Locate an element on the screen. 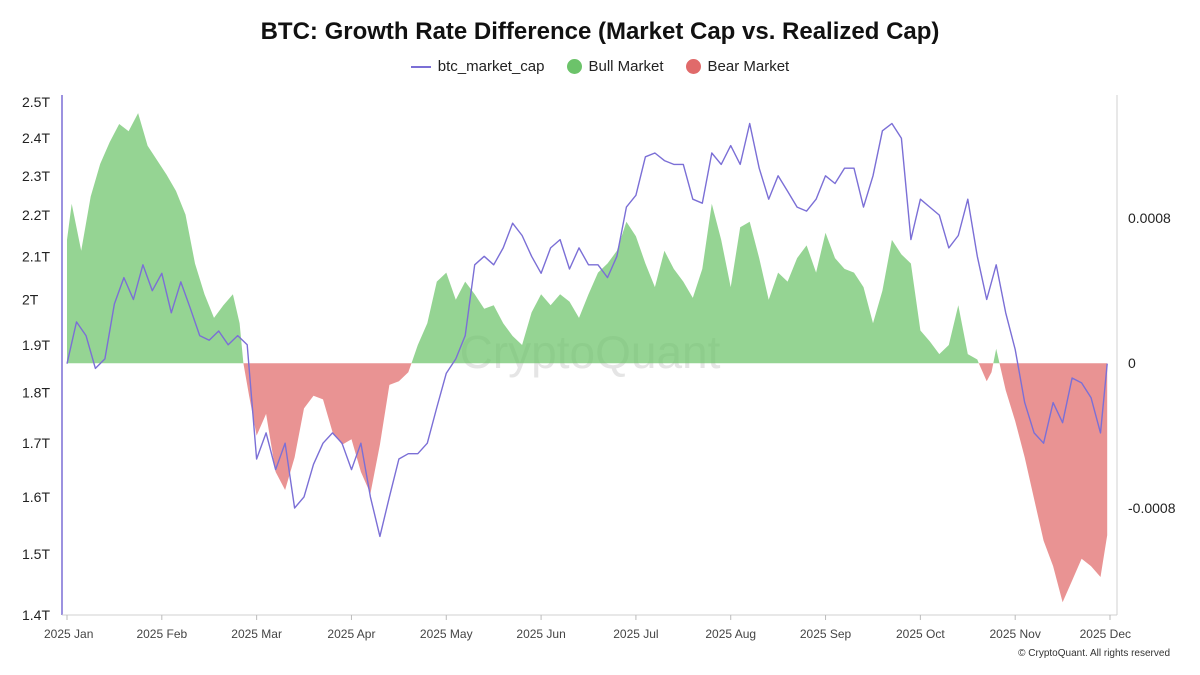 The height and width of the screenshot is (675, 1200). left-axis-tick-label: 1.5T is located at coordinates (36, 554).